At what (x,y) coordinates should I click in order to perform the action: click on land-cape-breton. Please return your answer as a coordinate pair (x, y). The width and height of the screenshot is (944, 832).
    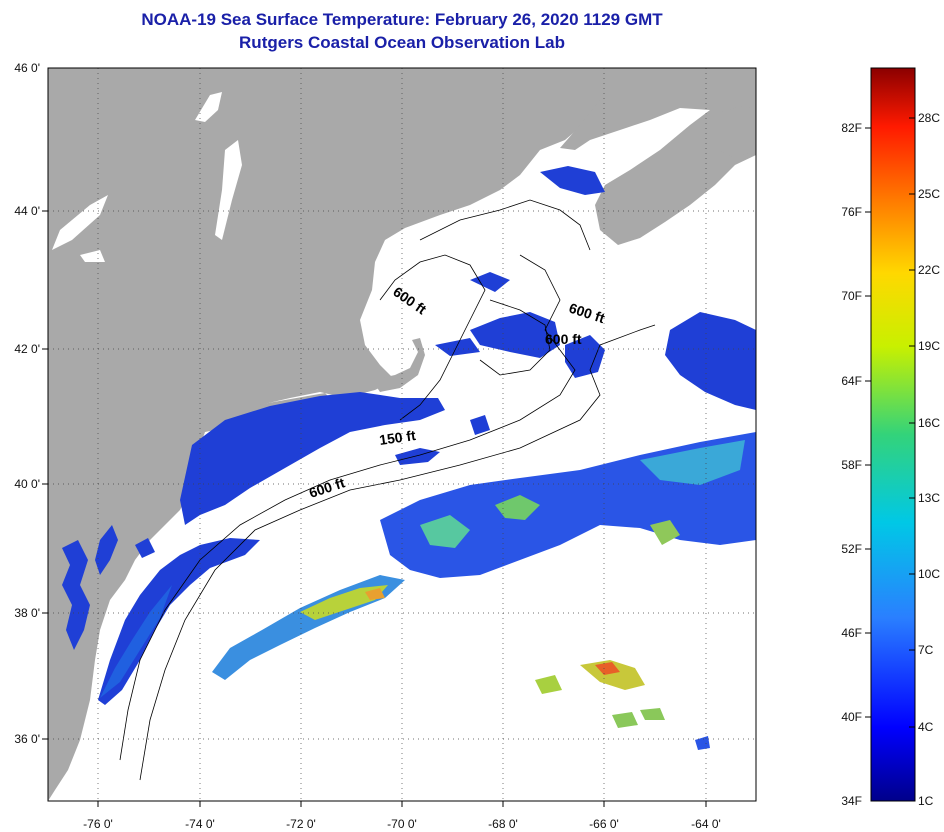
    Looking at the image, I should click on (734, 131).